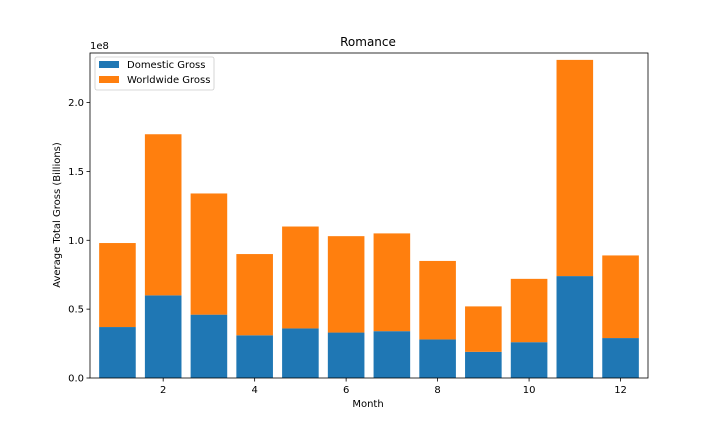 This screenshot has width=720, height=432. What do you see at coordinates (76, 379) in the screenshot?
I see `y-tick-label: 0.0` at bounding box center [76, 379].